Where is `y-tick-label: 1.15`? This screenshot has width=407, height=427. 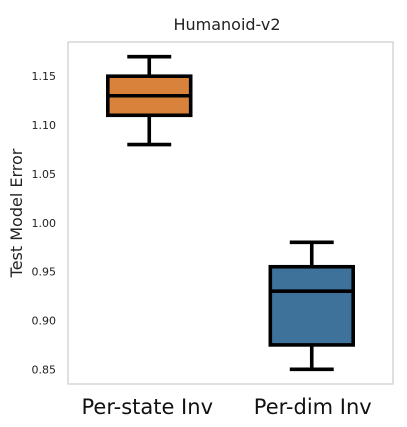
y-tick-label: 1.15 is located at coordinates (44, 76).